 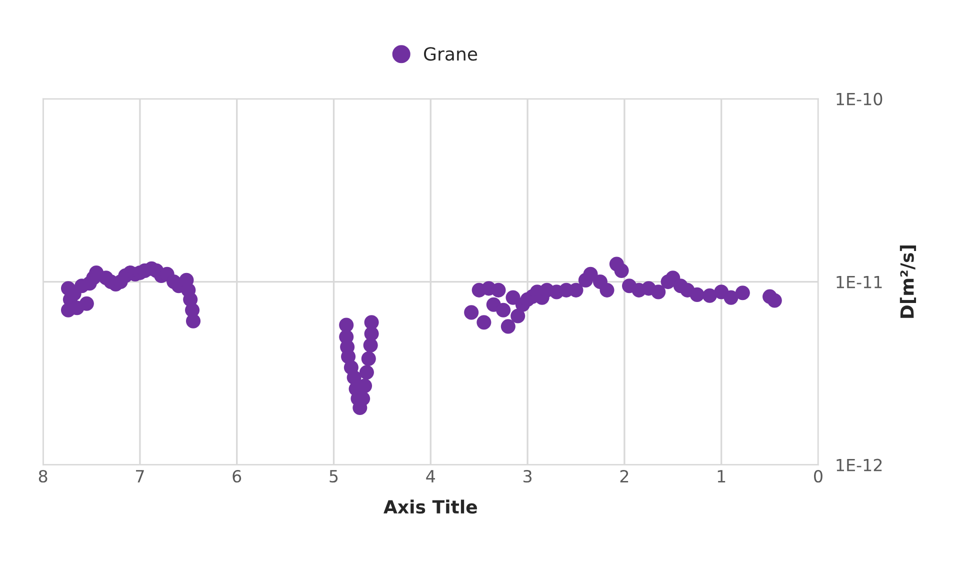 What do you see at coordinates (859, 465) in the screenshot?
I see `y-tick-label: 1E-12` at bounding box center [859, 465].